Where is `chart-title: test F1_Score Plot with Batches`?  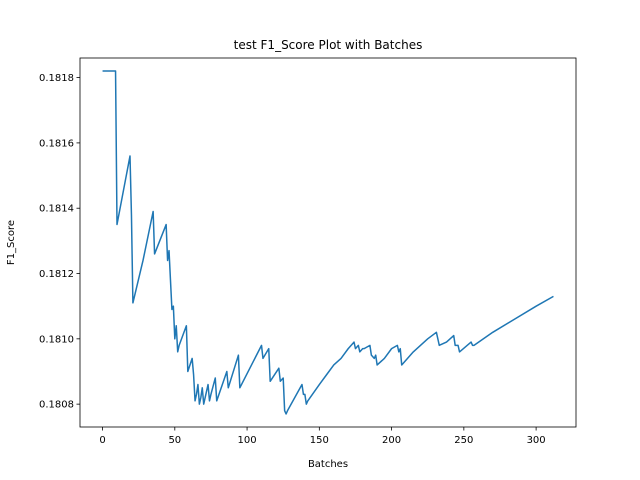 chart-title: test F1_Score Plot with Batches is located at coordinates (328, 45).